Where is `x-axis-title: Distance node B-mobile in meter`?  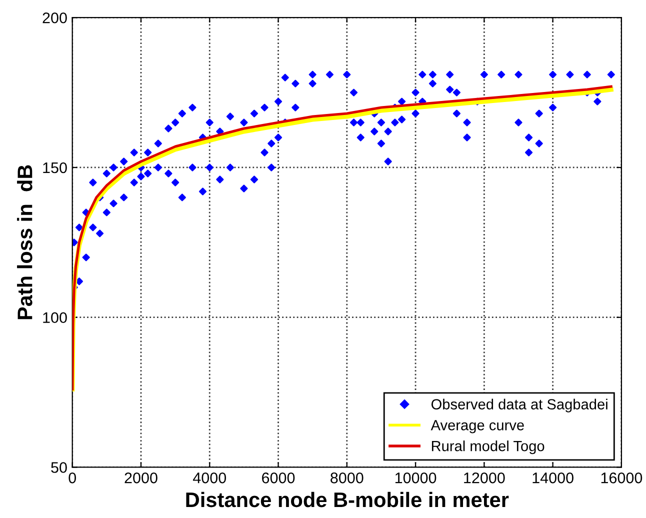 x-axis-title: Distance node B-mobile in meter is located at coordinates (347, 500).